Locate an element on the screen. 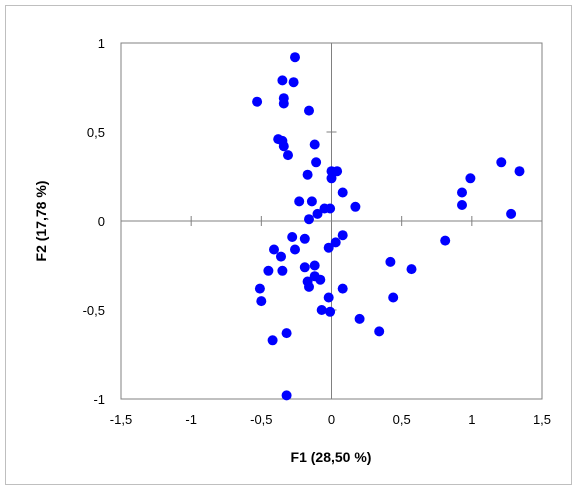 The image size is (579, 492). x-tick-label: -1,5 is located at coordinates (121, 419).